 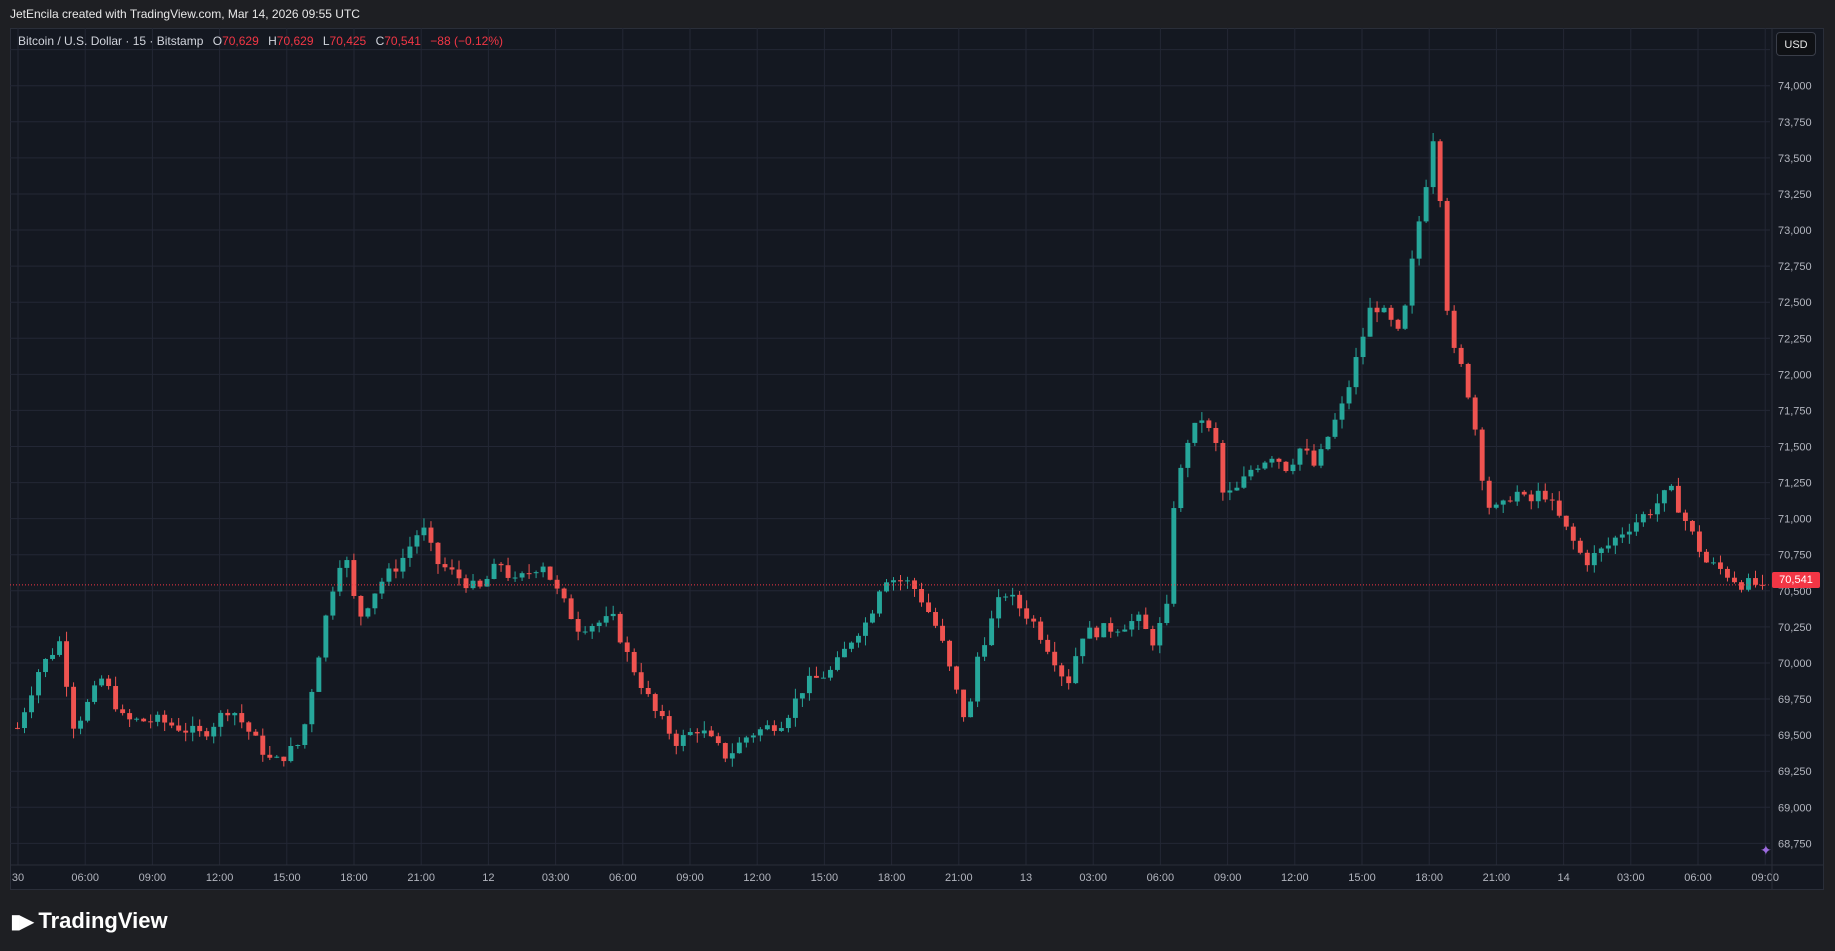 I want to click on y-tick-label: 73,000, so click(x=1795, y=231).